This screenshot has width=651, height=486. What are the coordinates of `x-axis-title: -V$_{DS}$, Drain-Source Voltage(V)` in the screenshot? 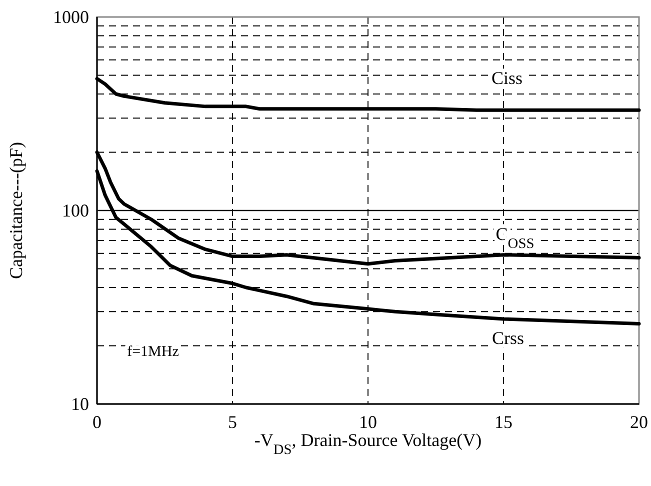 It's located at (368, 444).